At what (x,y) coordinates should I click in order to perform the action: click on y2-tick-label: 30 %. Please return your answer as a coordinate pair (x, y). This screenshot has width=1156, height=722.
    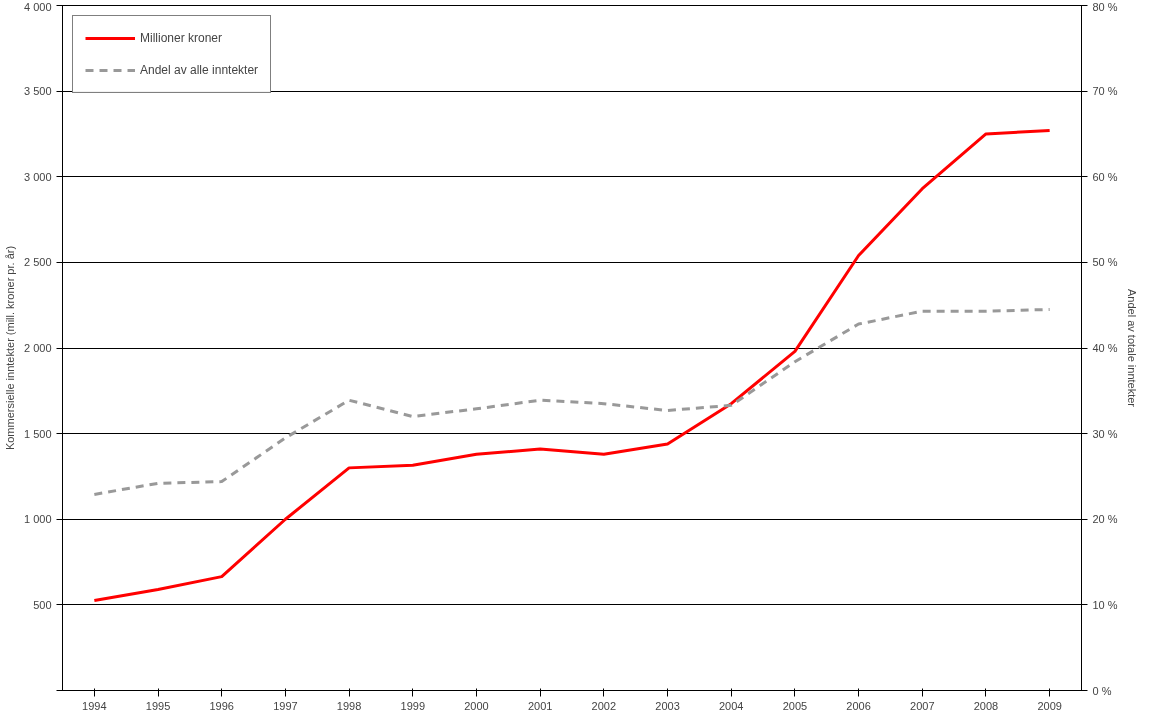
    Looking at the image, I should click on (1105, 433).